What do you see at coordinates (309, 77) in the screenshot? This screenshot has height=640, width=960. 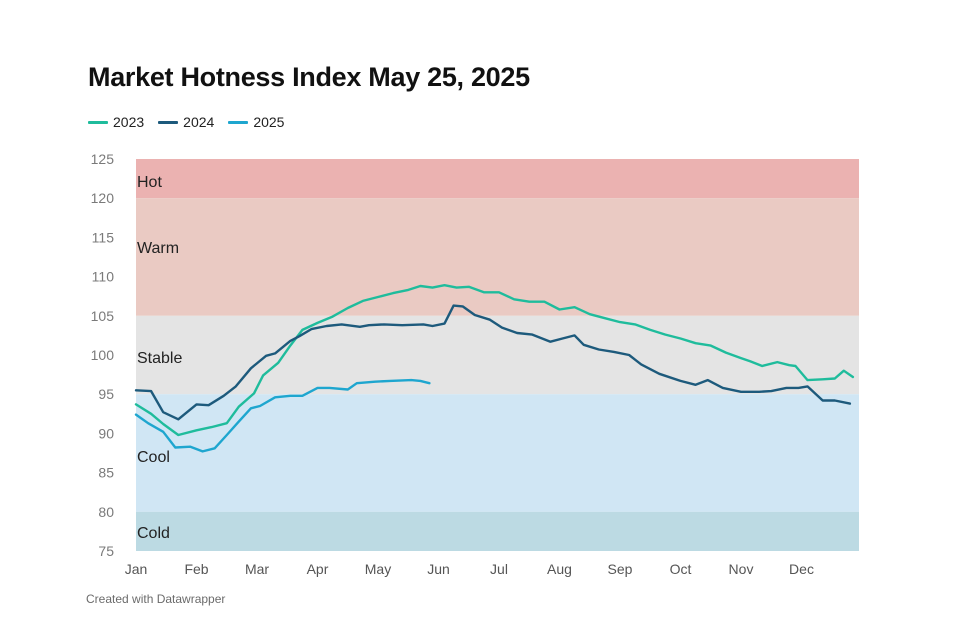 I see `chart-title: Market Hotness Index May 25, 2025` at bounding box center [309, 77].